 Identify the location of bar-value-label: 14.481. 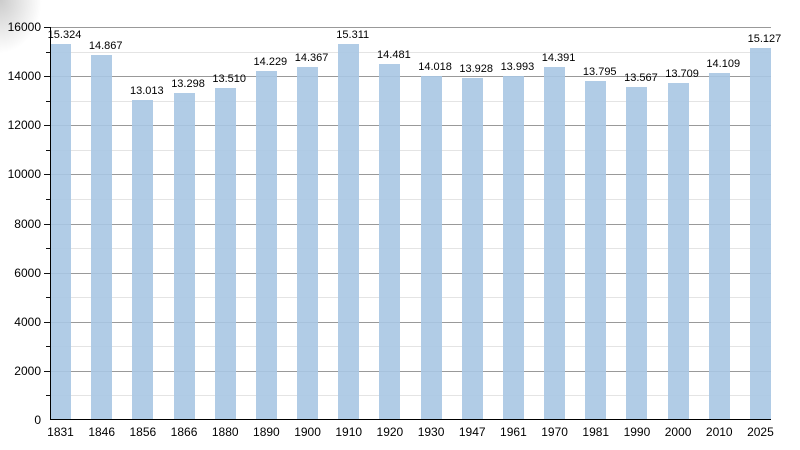
(394, 55).